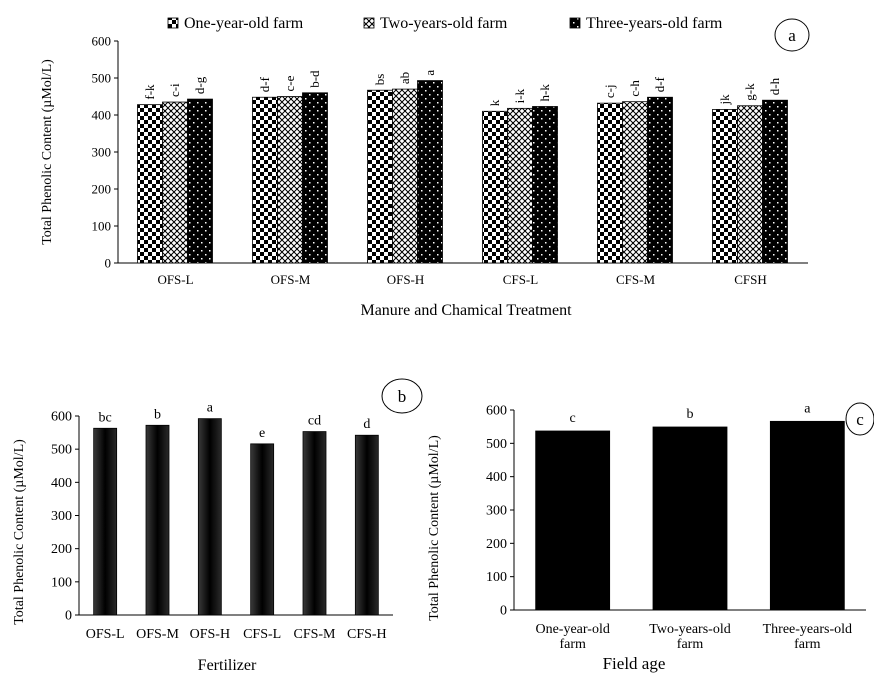 The width and height of the screenshot is (874, 677). Describe the element at coordinates (609, 91) in the screenshot. I see `significance-letter: c-j` at that location.